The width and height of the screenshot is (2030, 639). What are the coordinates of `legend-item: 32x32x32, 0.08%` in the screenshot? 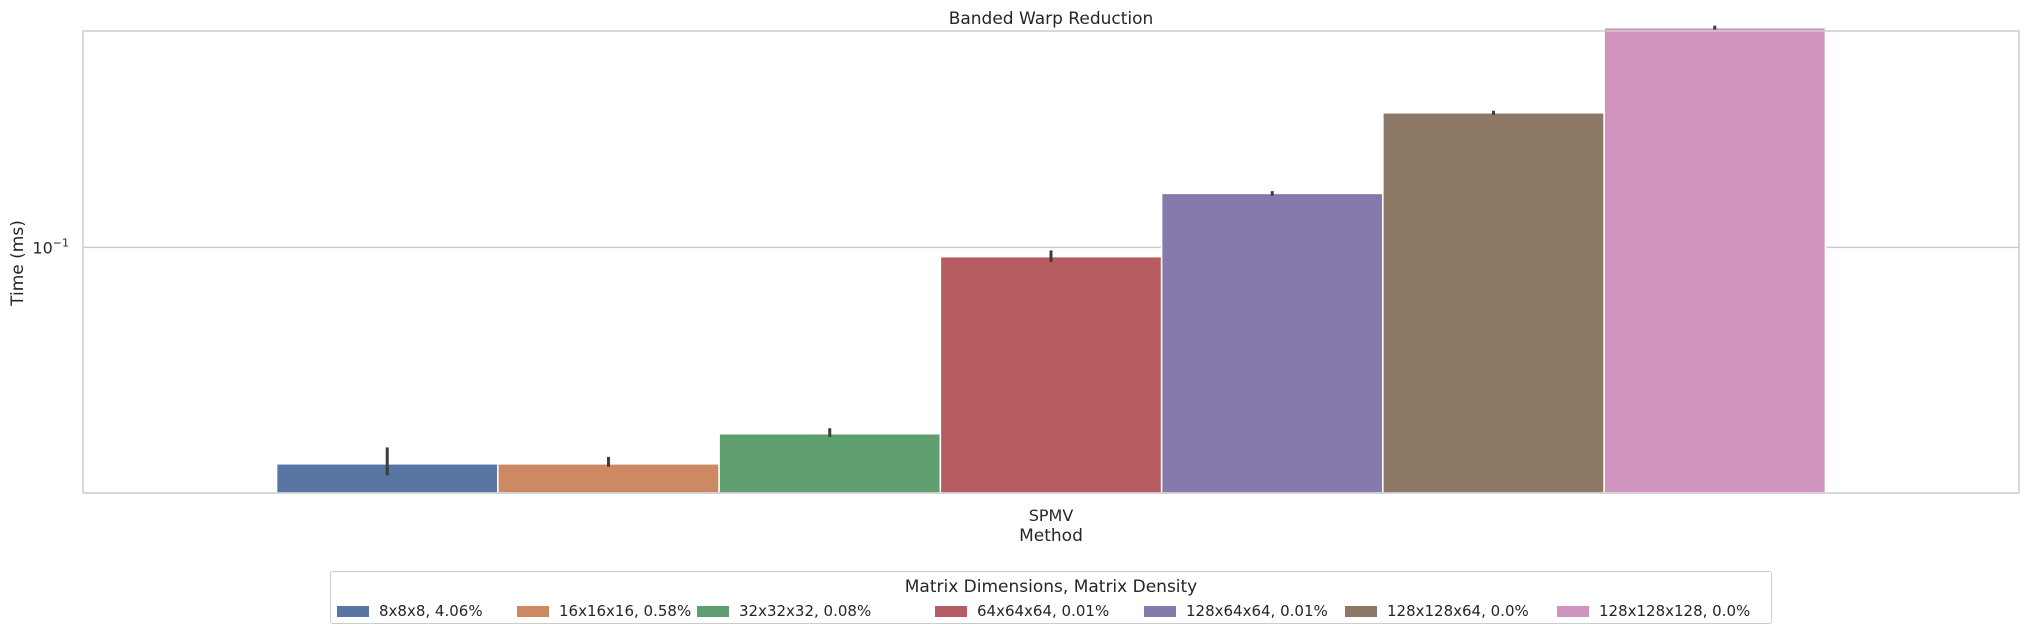 It's located at (784, 611).